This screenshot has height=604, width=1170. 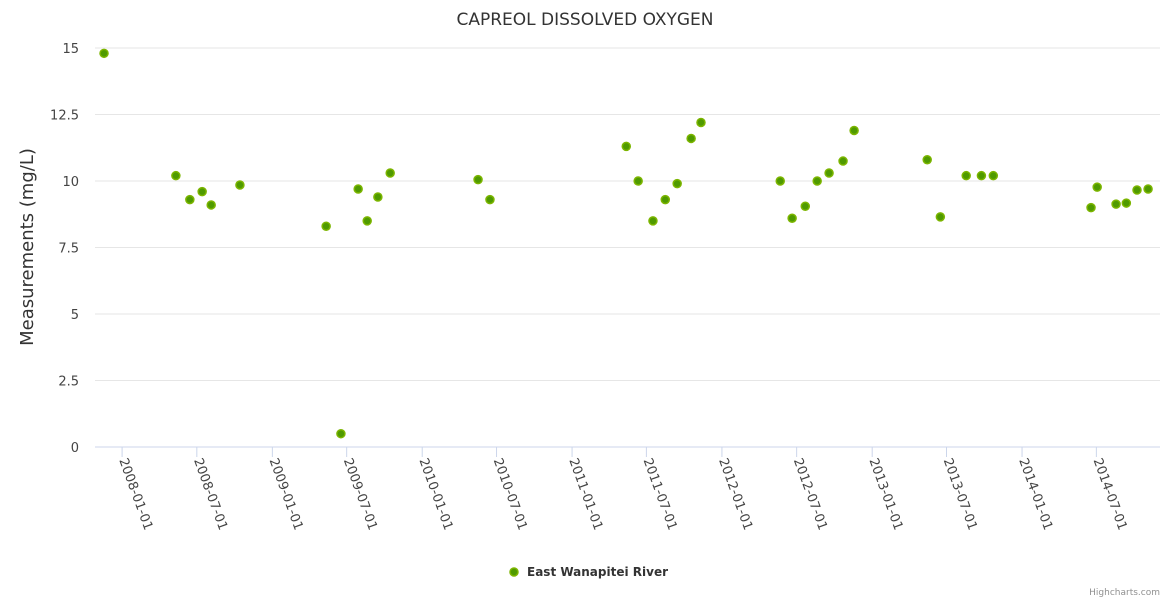 I want to click on y-tick-label: 15, so click(x=70, y=49).